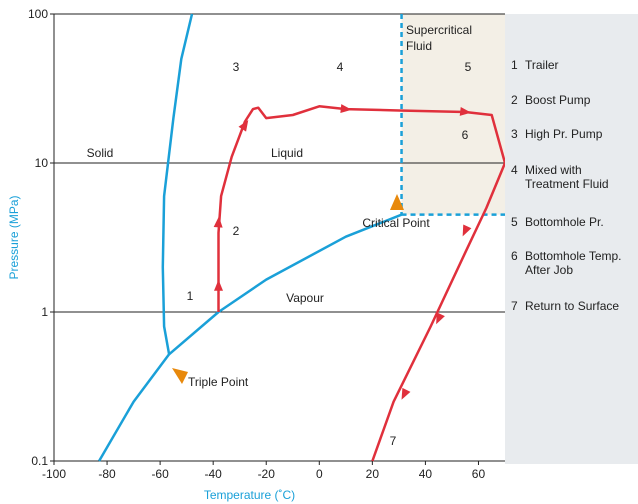  Describe the element at coordinates (38, 14) in the screenshot. I see `y-tick-label: 100` at that location.